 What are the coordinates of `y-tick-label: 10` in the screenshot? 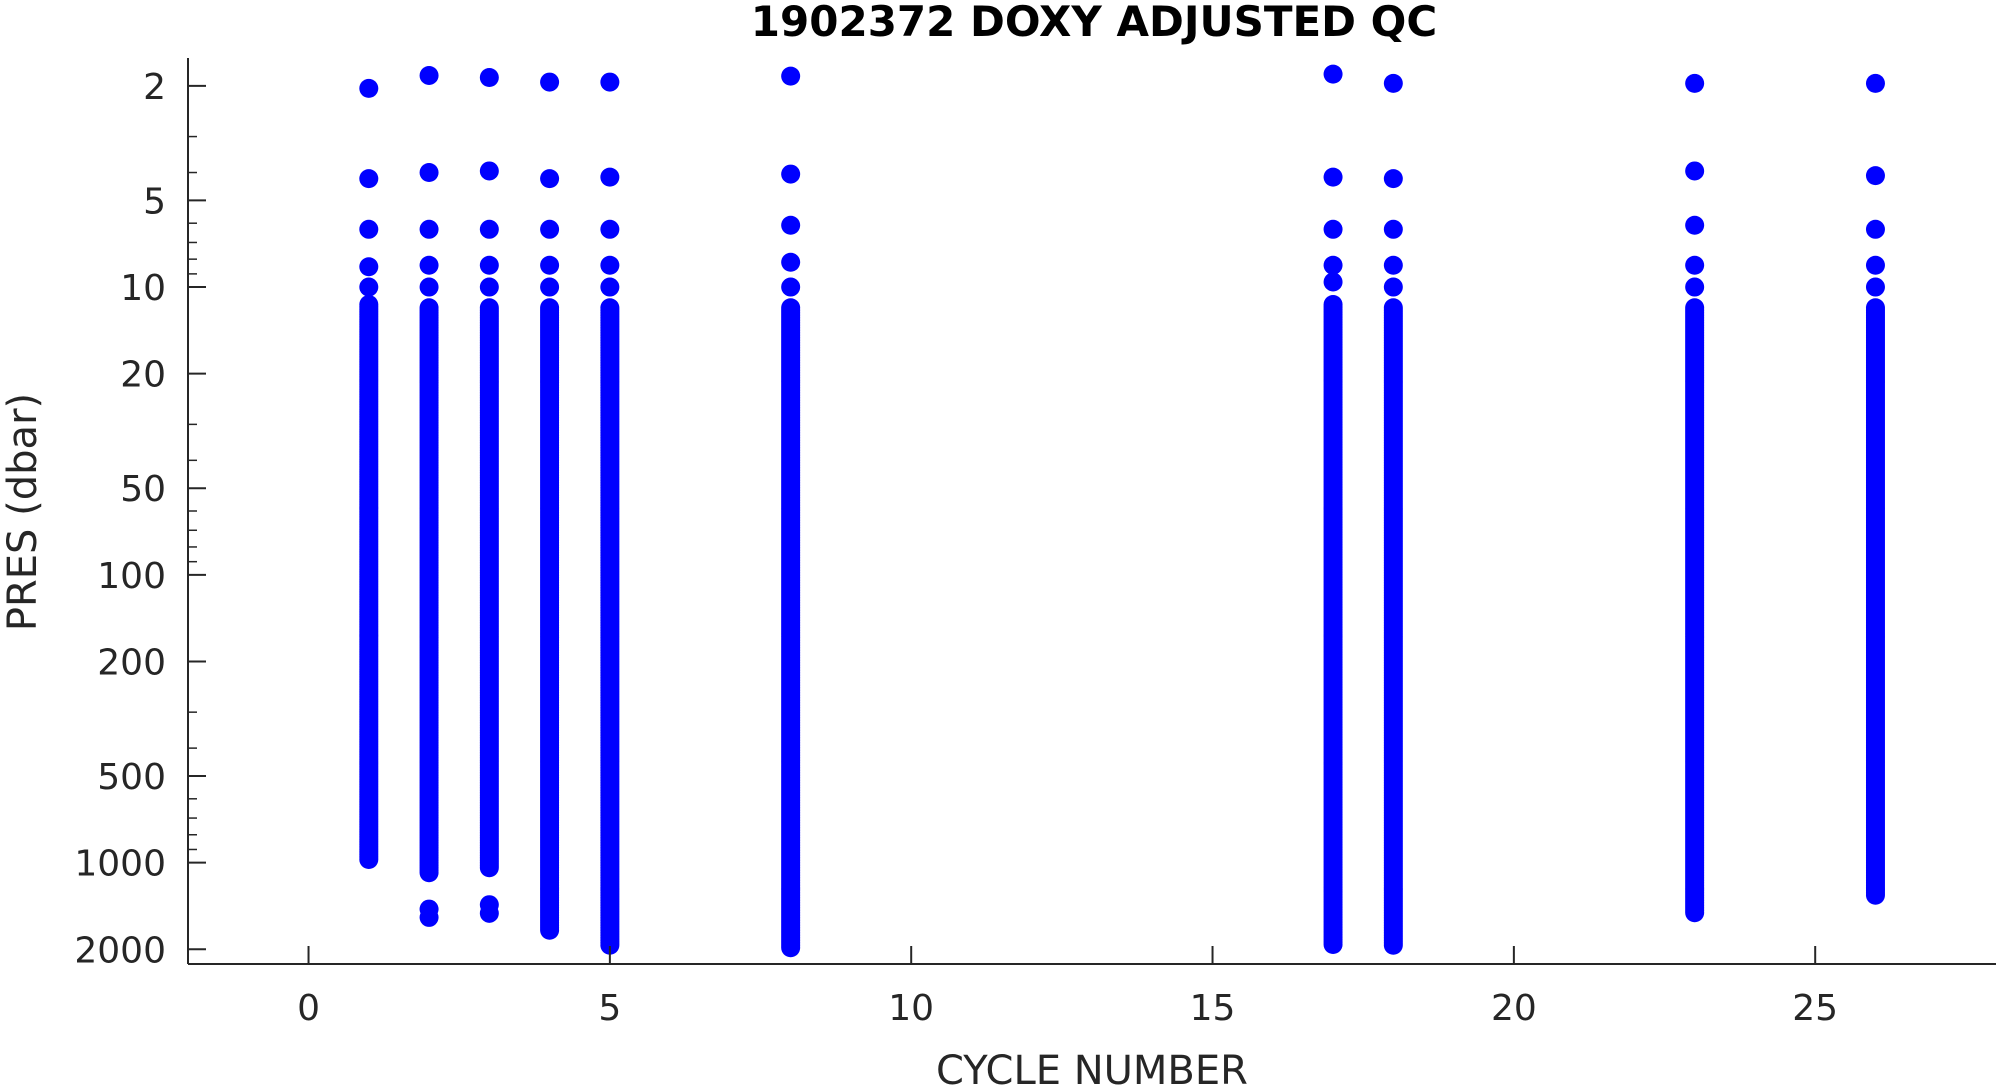 It's located at (143, 288).